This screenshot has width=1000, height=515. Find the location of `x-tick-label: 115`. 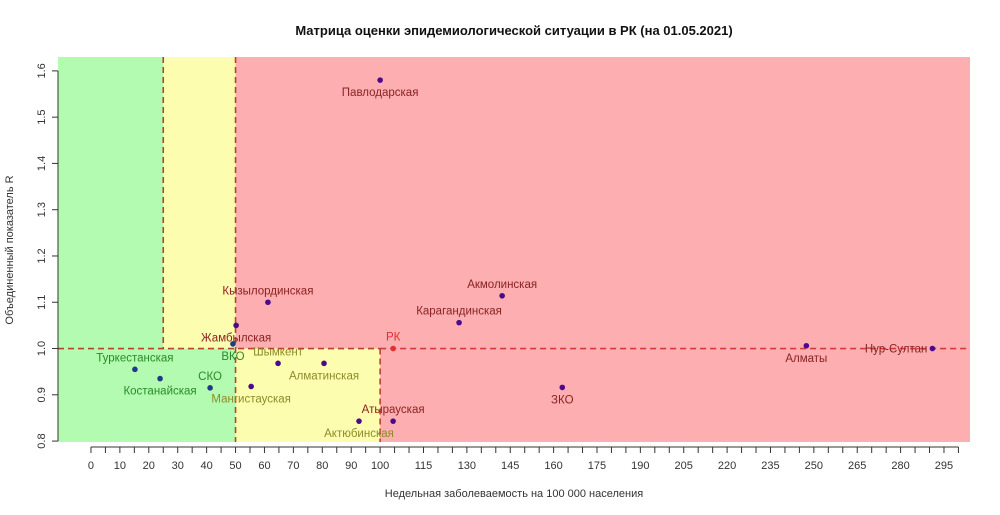

x-tick-label: 115 is located at coordinates (424, 466).